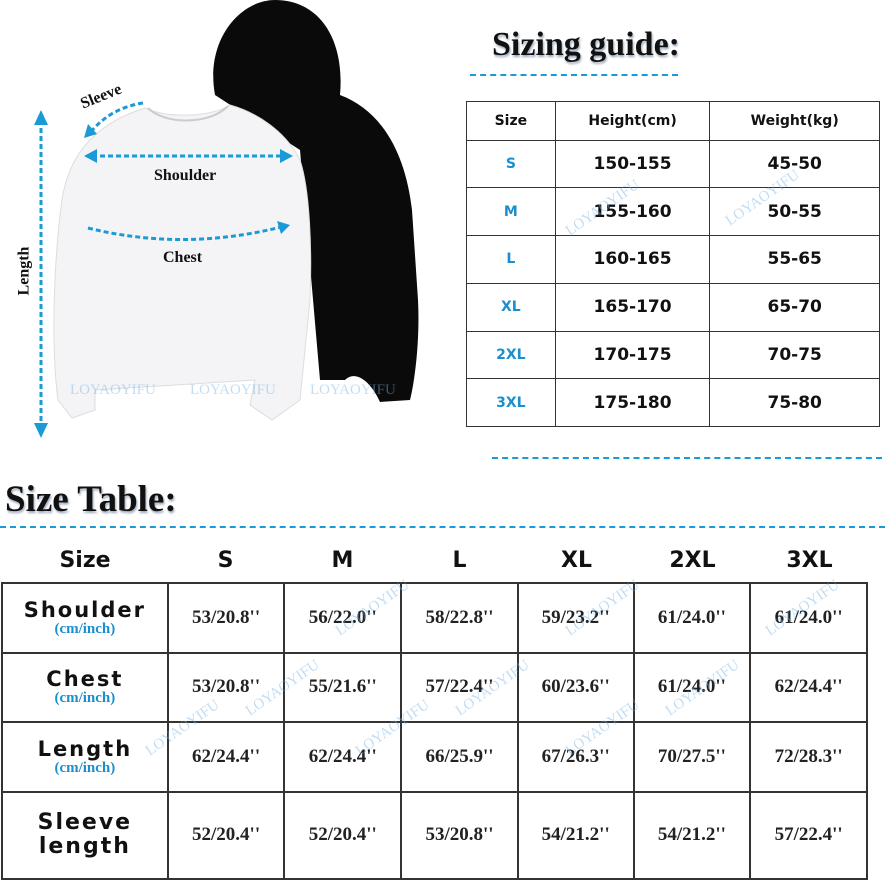 The width and height of the screenshot is (885, 882). What do you see at coordinates (24, 271) in the screenshot?
I see `length-label: Length` at bounding box center [24, 271].